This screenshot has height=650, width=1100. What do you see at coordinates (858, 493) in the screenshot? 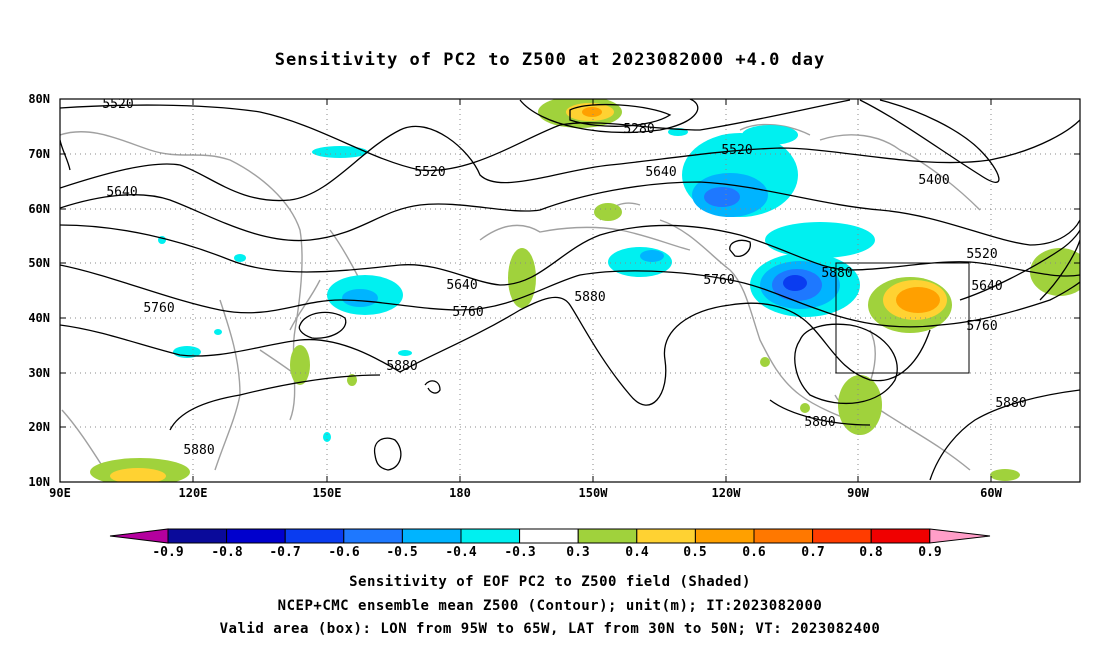
I see `lon-label: 90W` at bounding box center [858, 493].